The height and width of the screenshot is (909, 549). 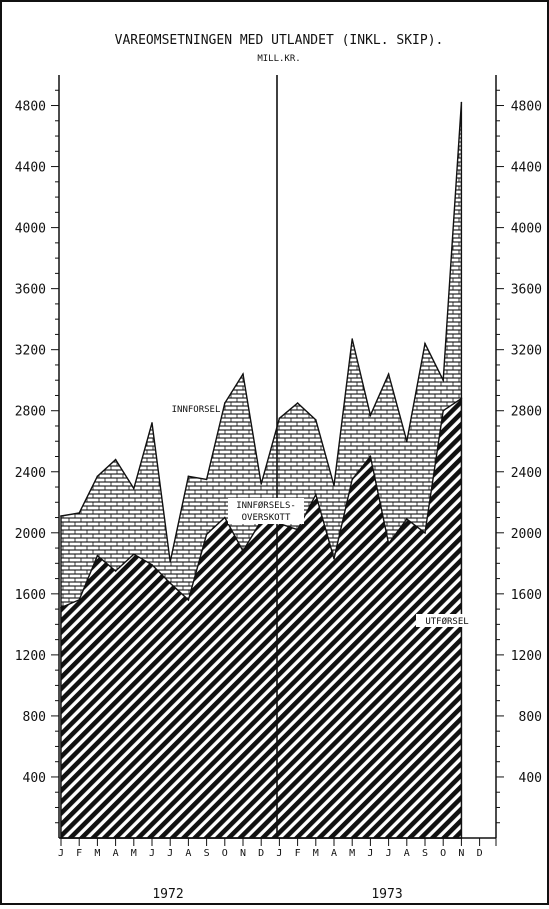 I want to click on y-tick-label-right: 800, so click(x=530, y=717).